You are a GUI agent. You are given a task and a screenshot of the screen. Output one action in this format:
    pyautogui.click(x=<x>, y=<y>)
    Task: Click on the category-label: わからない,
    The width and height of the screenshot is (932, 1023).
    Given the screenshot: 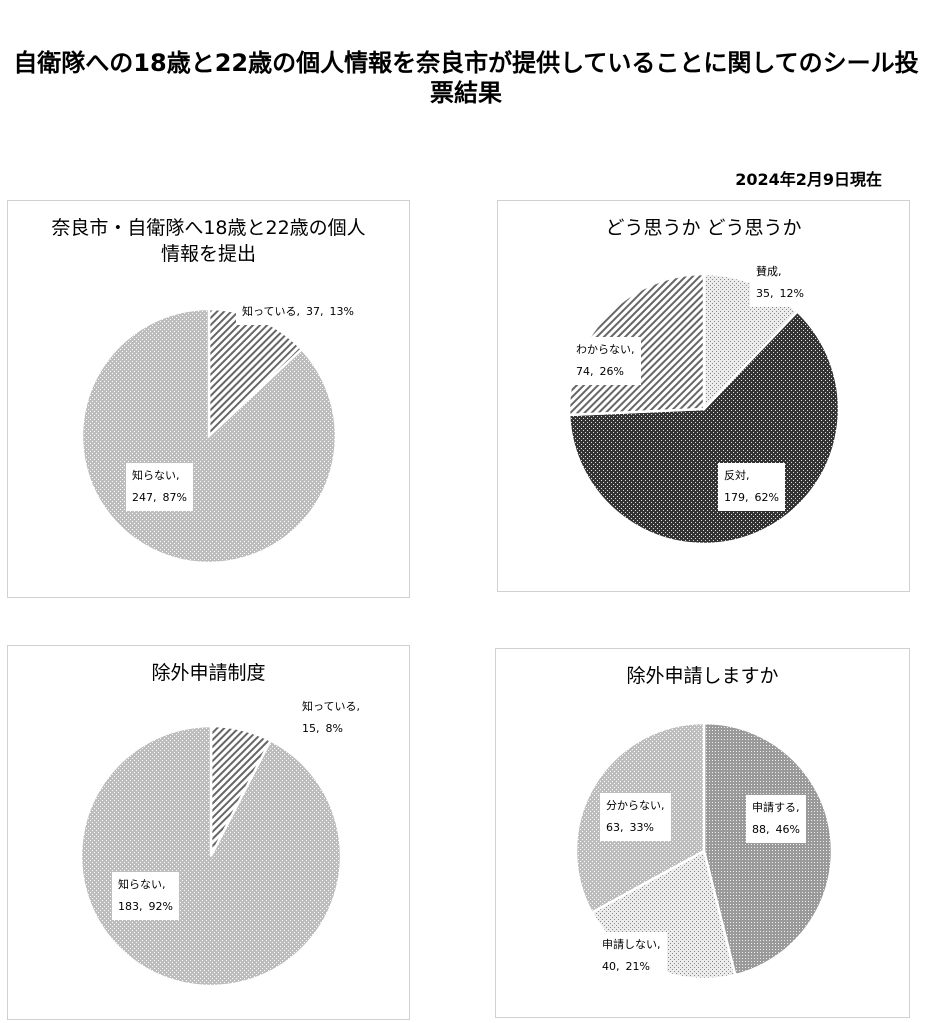 What is the action you would take?
    pyautogui.click(x=605, y=349)
    